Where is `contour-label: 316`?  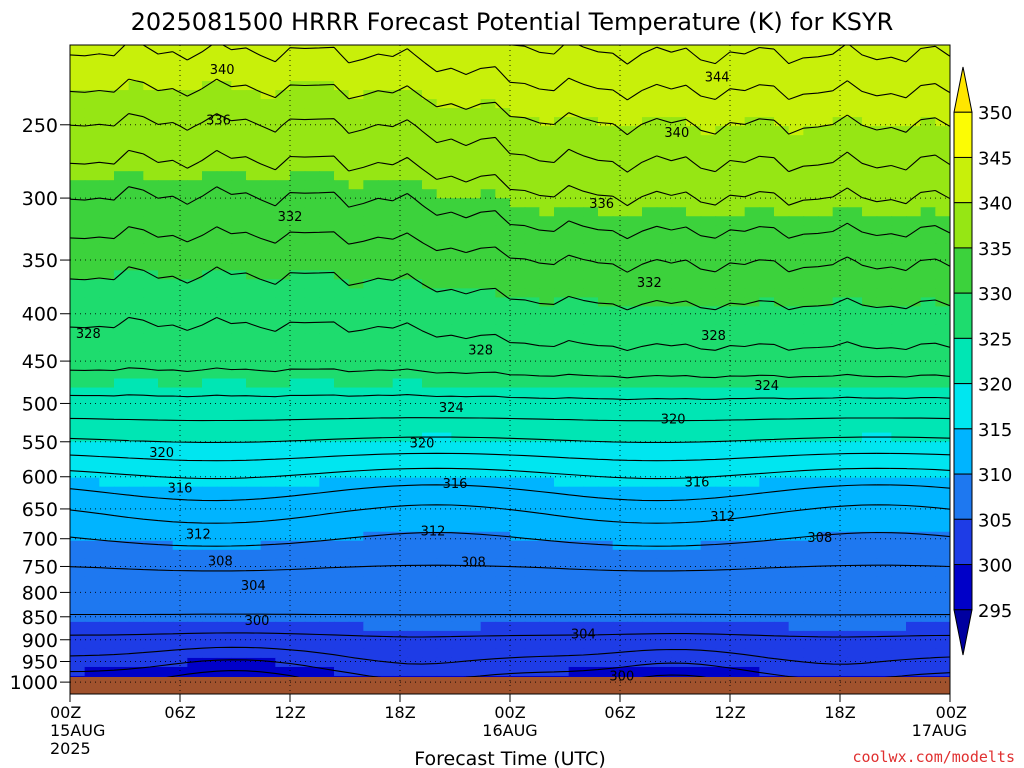 contour-label: 316 is located at coordinates (180, 488).